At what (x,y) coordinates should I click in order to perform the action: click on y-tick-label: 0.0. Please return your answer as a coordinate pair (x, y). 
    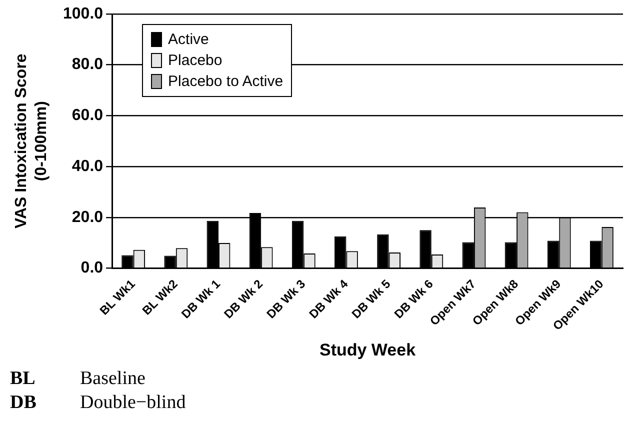
    Looking at the image, I should click on (92, 268).